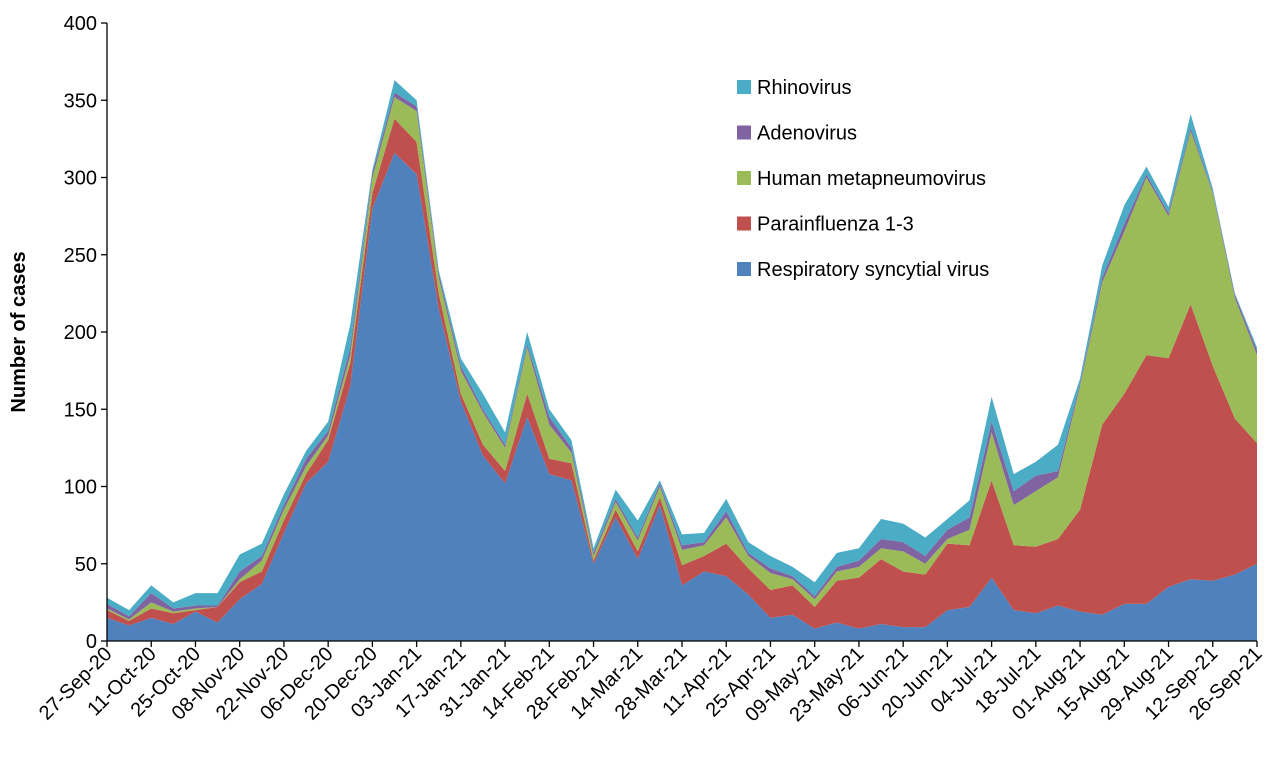 This screenshot has height=758, width=1266. Describe the element at coordinates (835, 225) in the screenshot. I see `legend-label: Parainfluenza 1-3` at that location.